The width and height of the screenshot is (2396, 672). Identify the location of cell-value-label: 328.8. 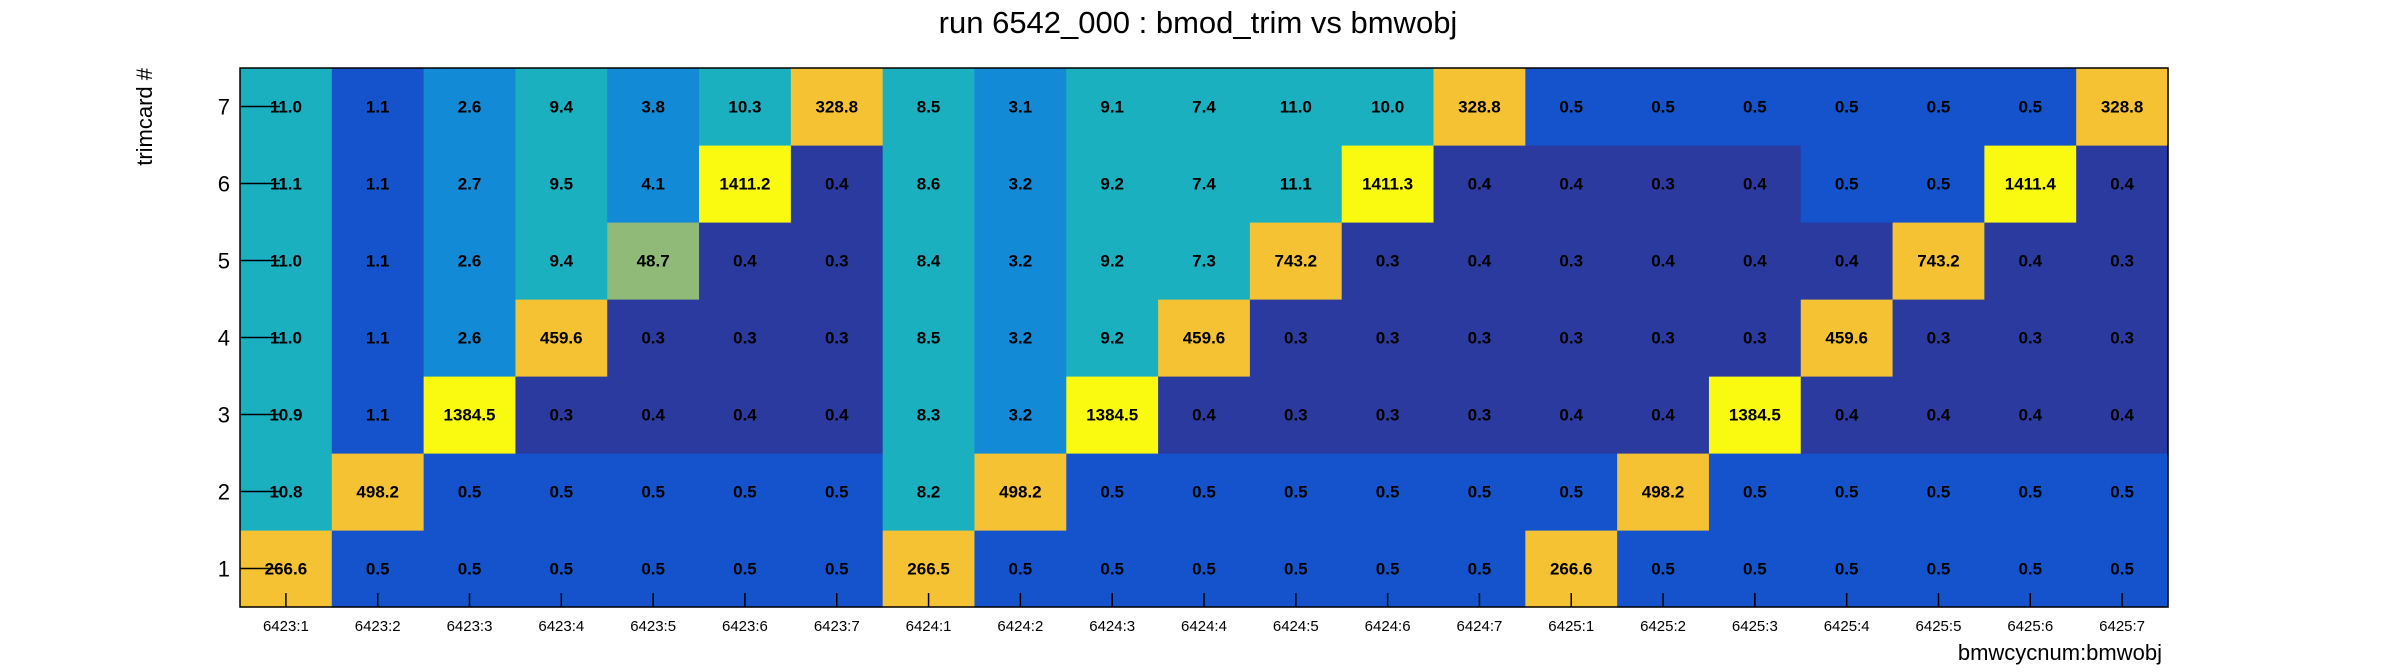
(836, 107).